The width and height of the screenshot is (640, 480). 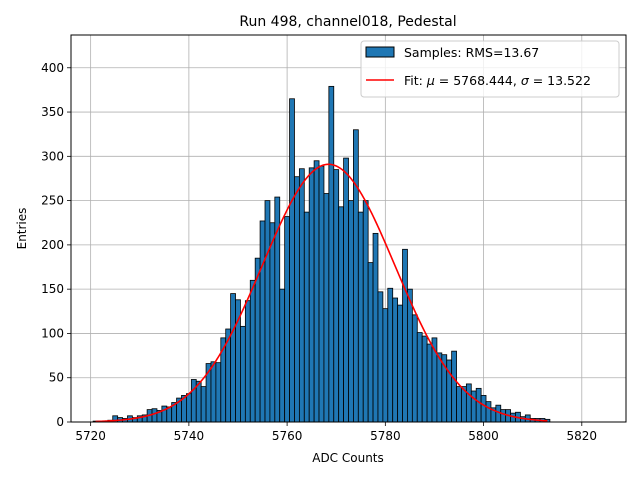 What do you see at coordinates (52, 156) in the screenshot?
I see `y-tick-label: 300` at bounding box center [52, 156].